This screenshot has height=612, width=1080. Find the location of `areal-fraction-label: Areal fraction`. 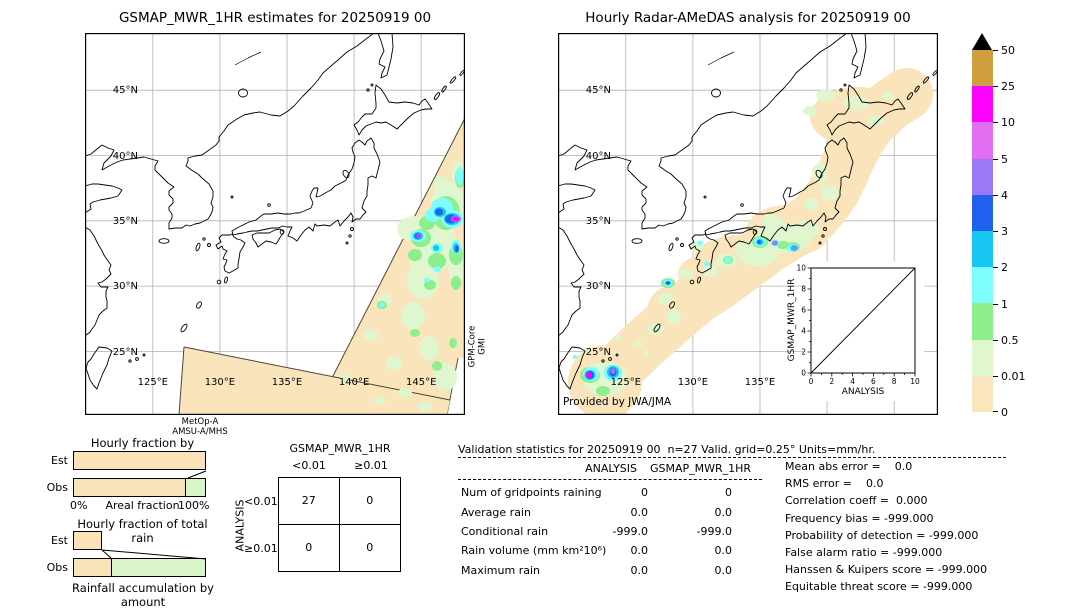

areal-fraction-label: Areal fraction is located at coordinates (142, 505).